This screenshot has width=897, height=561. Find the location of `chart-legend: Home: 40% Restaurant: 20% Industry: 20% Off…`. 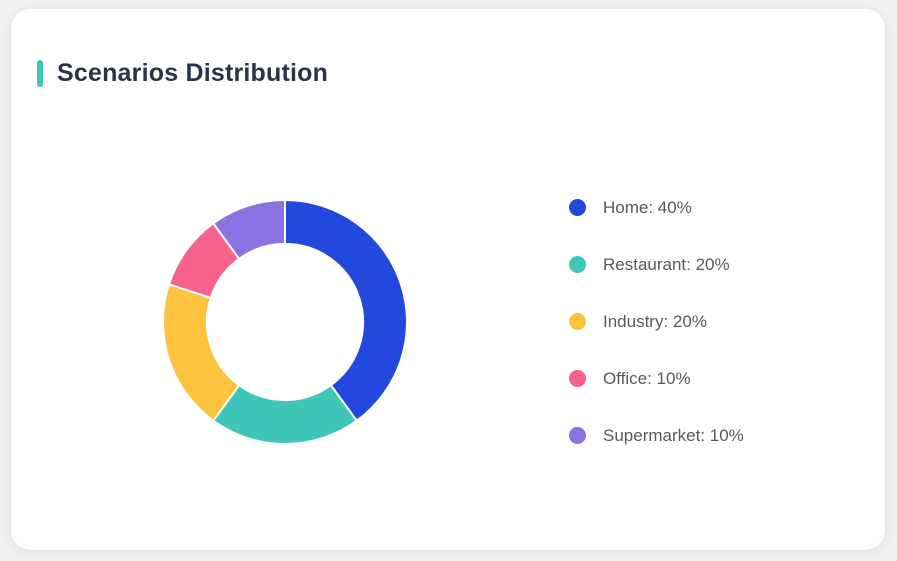

chart-legend: Home: 40% Restaurant: 20% Industry: 20% Off… is located at coordinates (656, 322).